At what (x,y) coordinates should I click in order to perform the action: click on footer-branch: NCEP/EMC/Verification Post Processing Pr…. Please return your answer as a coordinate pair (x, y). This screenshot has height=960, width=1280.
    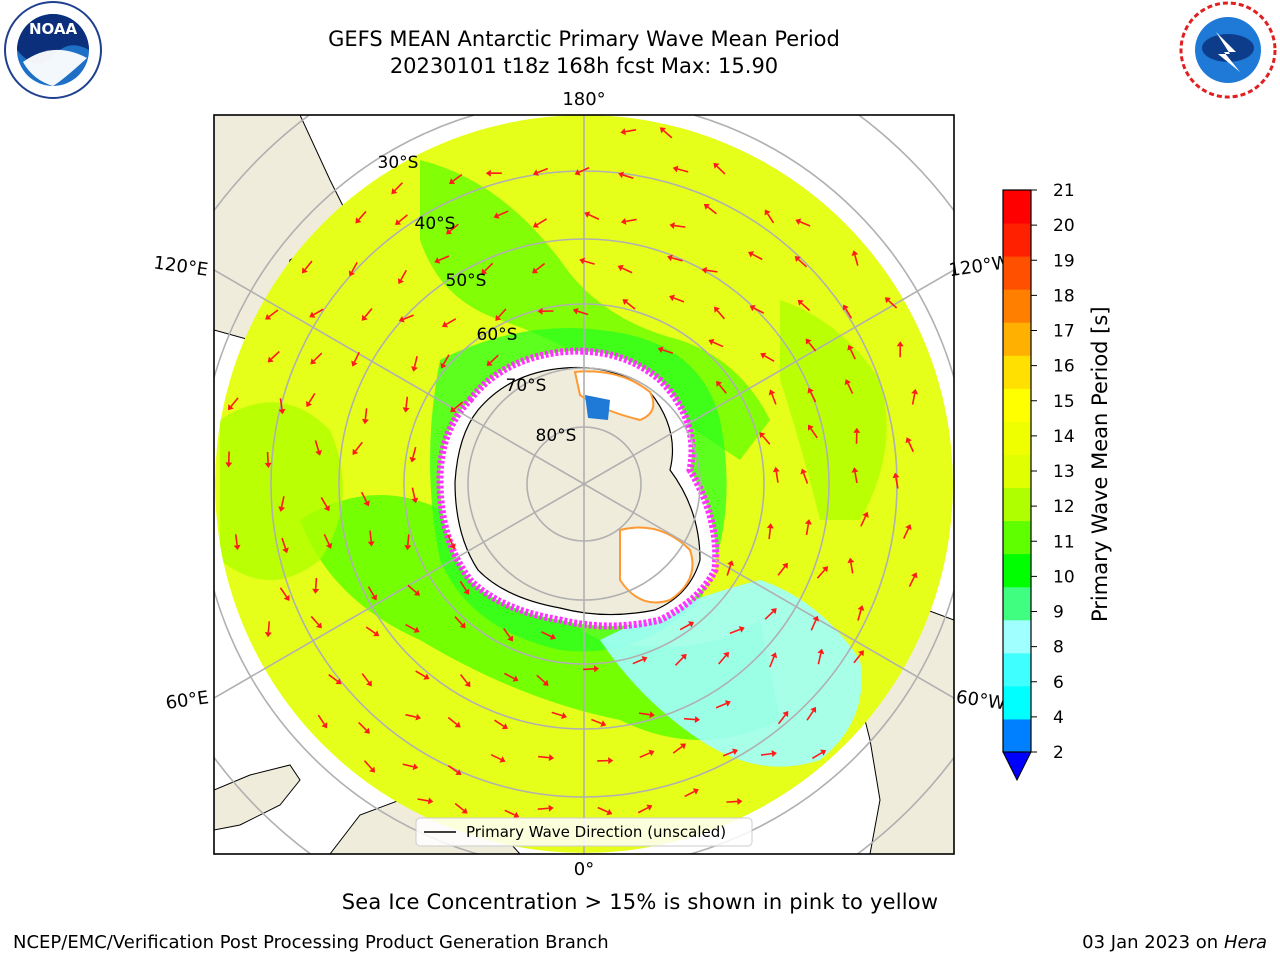
    Looking at the image, I should click on (311, 942).